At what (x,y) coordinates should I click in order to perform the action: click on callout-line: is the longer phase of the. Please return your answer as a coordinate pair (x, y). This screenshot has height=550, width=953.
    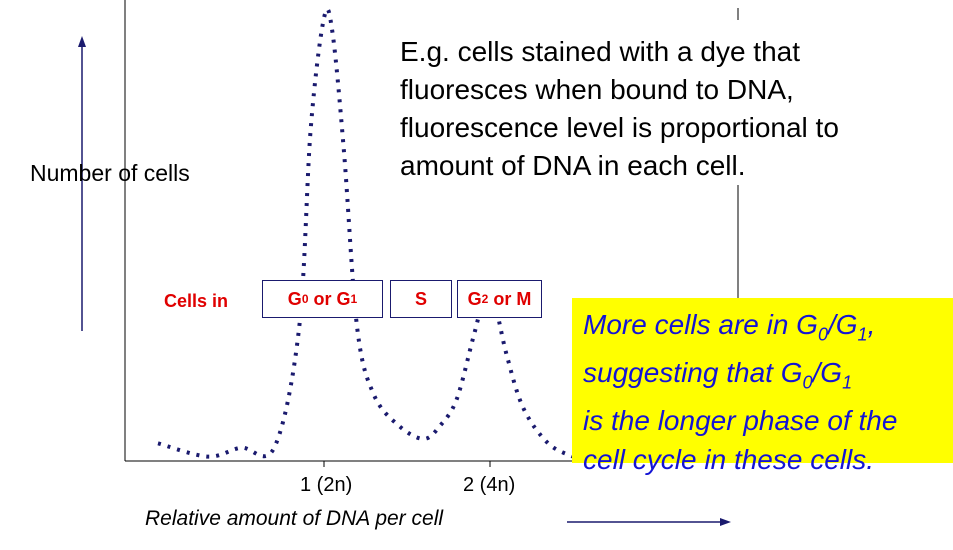
    Looking at the image, I should click on (740, 421).